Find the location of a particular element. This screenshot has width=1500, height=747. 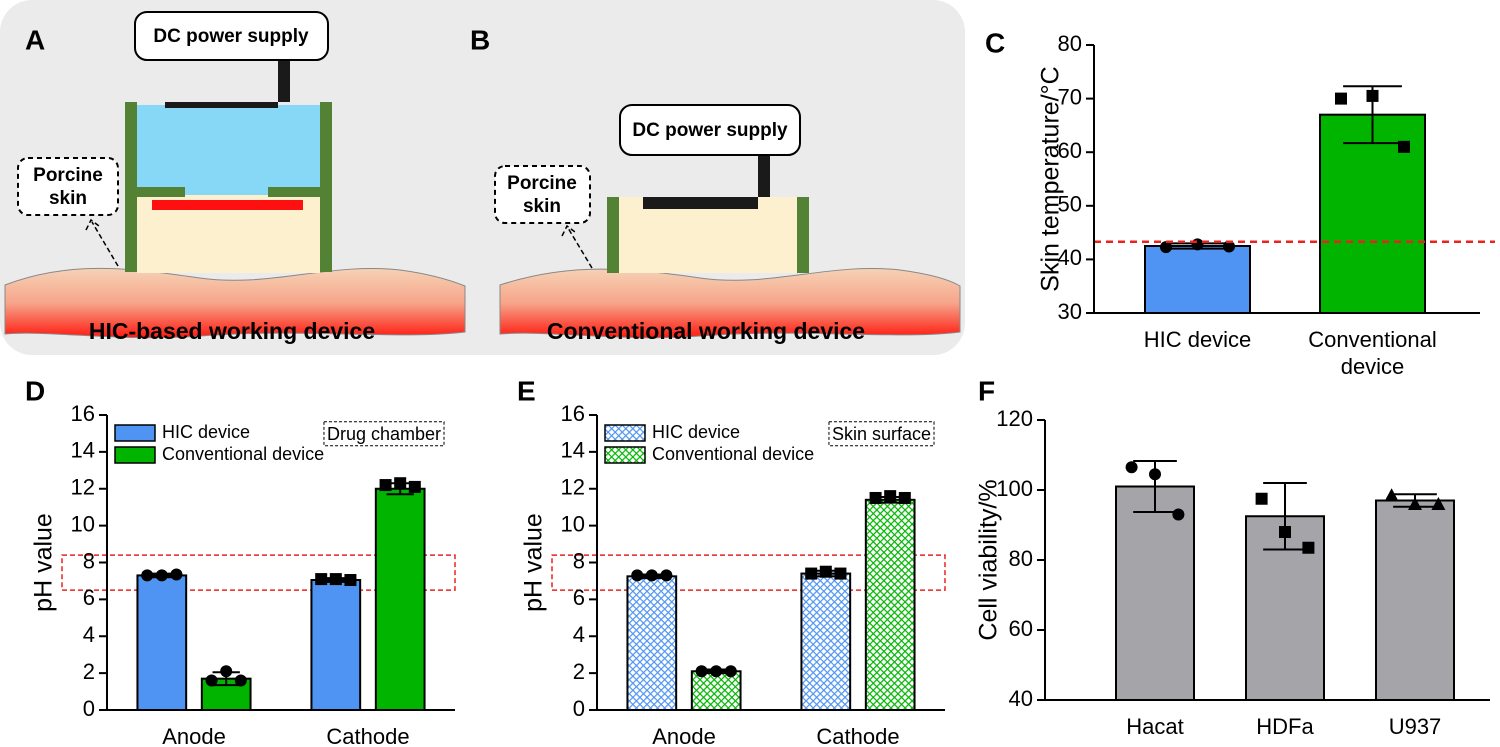

panel-label: F is located at coordinates (986, 390).